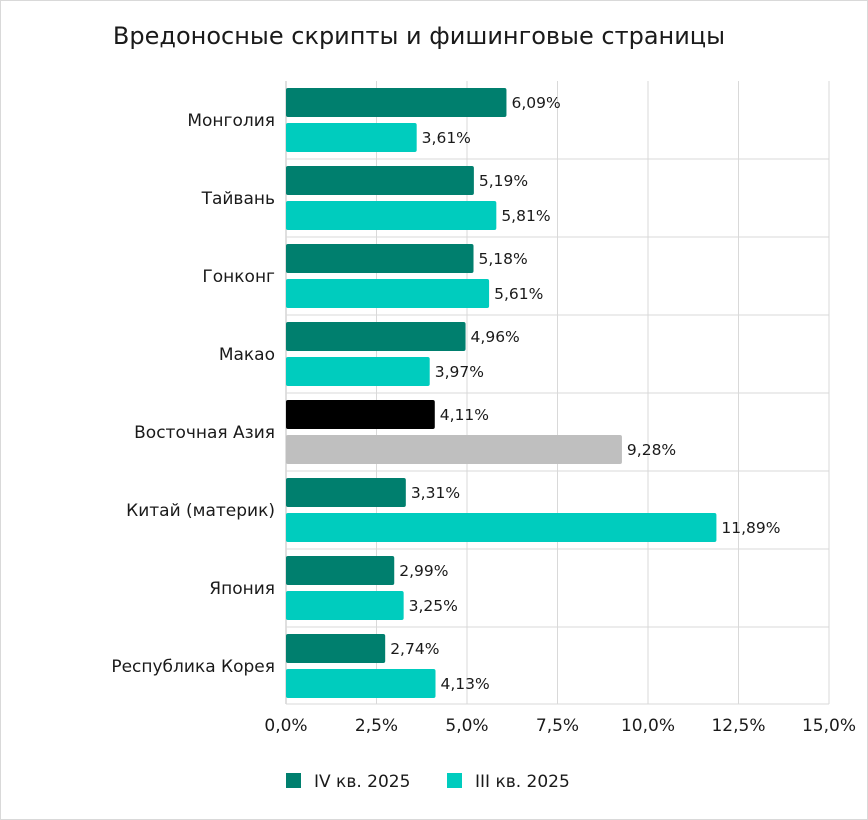 This screenshot has width=868, height=820. Describe the element at coordinates (388, 293) in the screenshot. I see `bar-q3-гонконг` at that location.